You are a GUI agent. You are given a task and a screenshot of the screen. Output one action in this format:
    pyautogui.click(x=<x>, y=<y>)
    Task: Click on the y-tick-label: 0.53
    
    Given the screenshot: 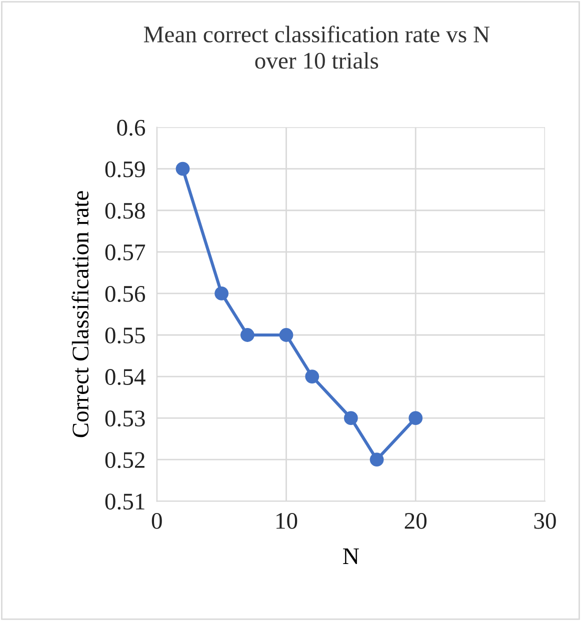 What is the action you would take?
    pyautogui.click(x=125, y=418)
    